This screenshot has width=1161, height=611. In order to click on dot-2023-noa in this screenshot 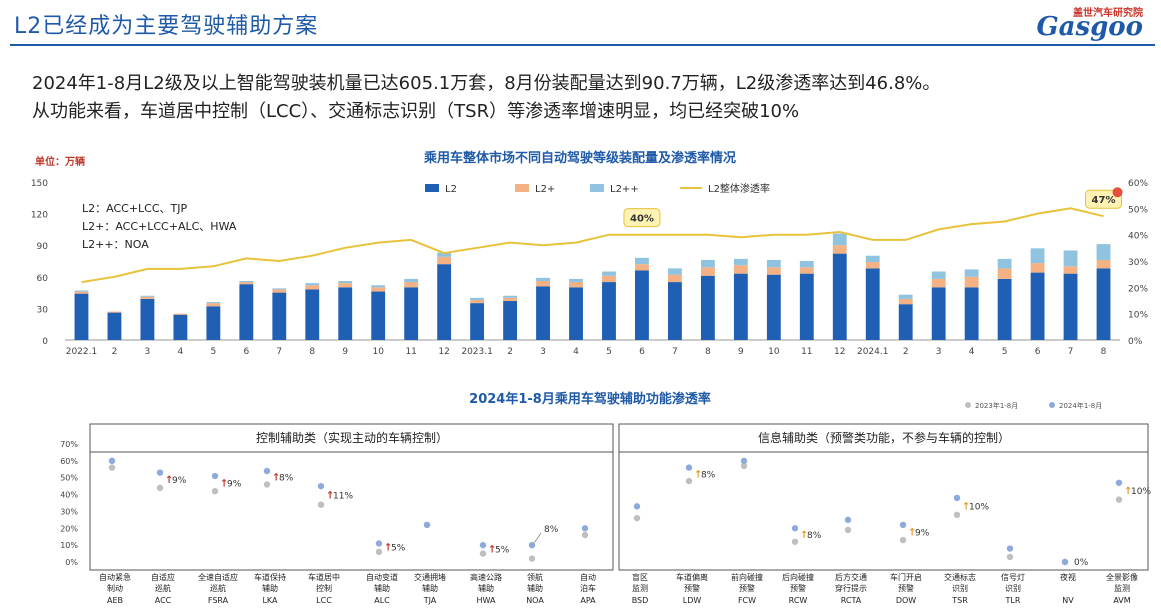, I will do `click(532, 558)`.